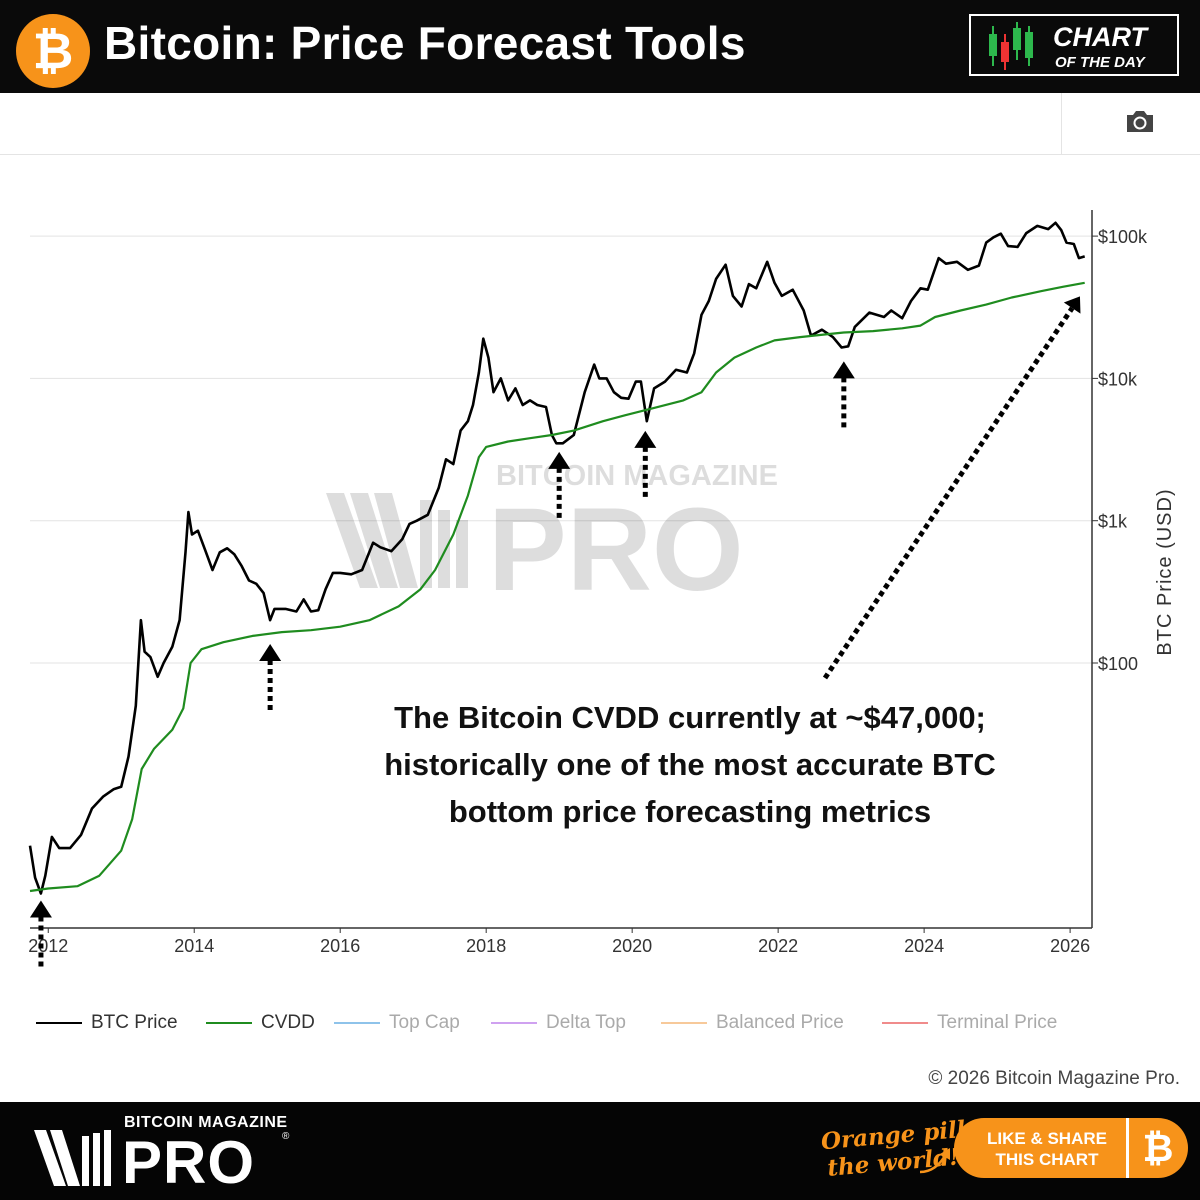  Describe the element at coordinates (637, 476) in the screenshot. I see `watermark-small: BITCOIN MAGAZINE` at that location.